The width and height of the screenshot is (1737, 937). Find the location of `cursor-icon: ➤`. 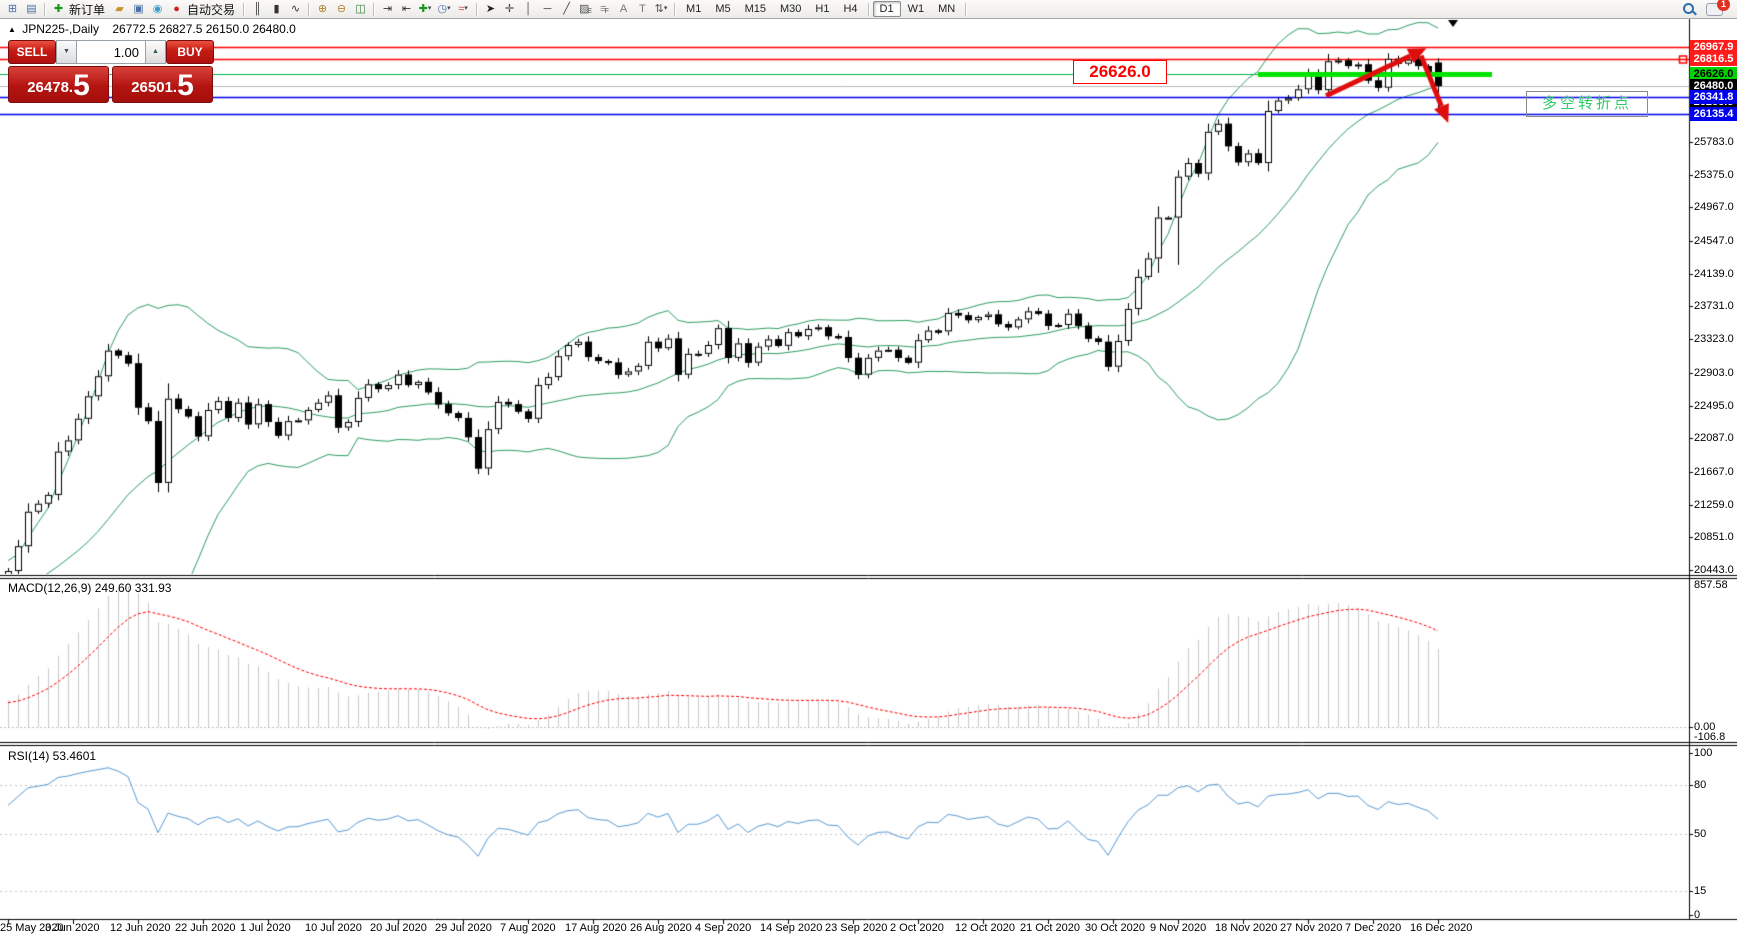

cursor-icon: ➤ is located at coordinates (490, 9).